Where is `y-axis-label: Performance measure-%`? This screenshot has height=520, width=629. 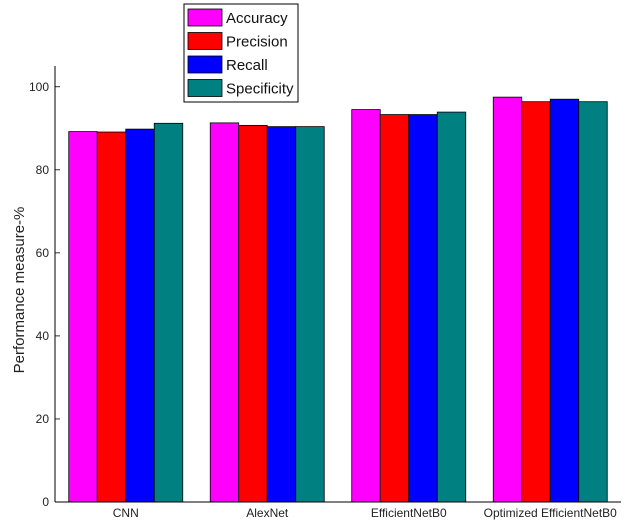
y-axis-label: Performance measure-% is located at coordinates (19, 290).